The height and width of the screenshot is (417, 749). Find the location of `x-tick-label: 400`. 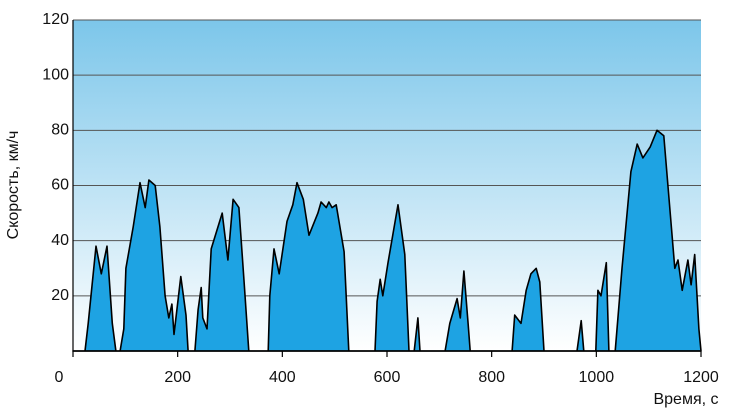

x-tick-label: 400 is located at coordinates (282, 377).